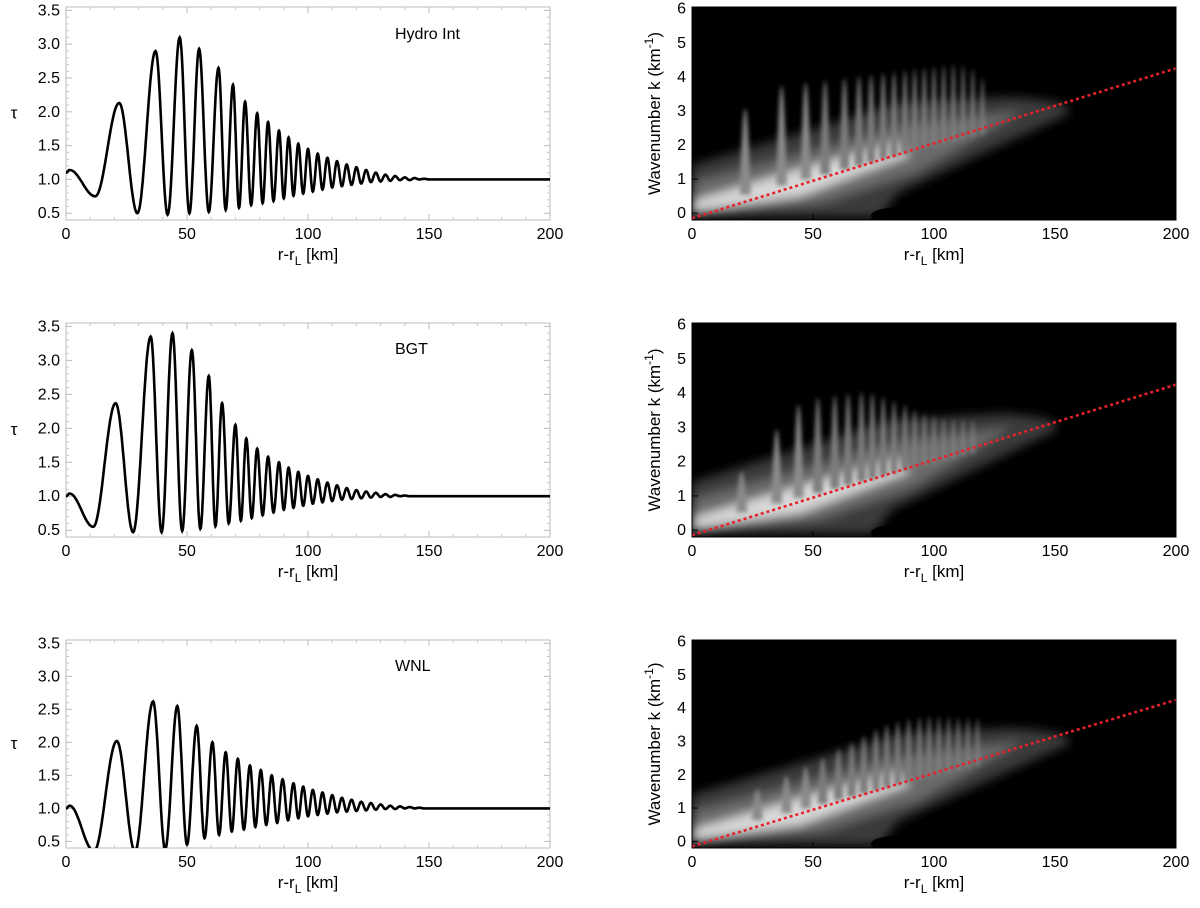  I want to click on y-tick-label: 0.5, so click(49, 213).